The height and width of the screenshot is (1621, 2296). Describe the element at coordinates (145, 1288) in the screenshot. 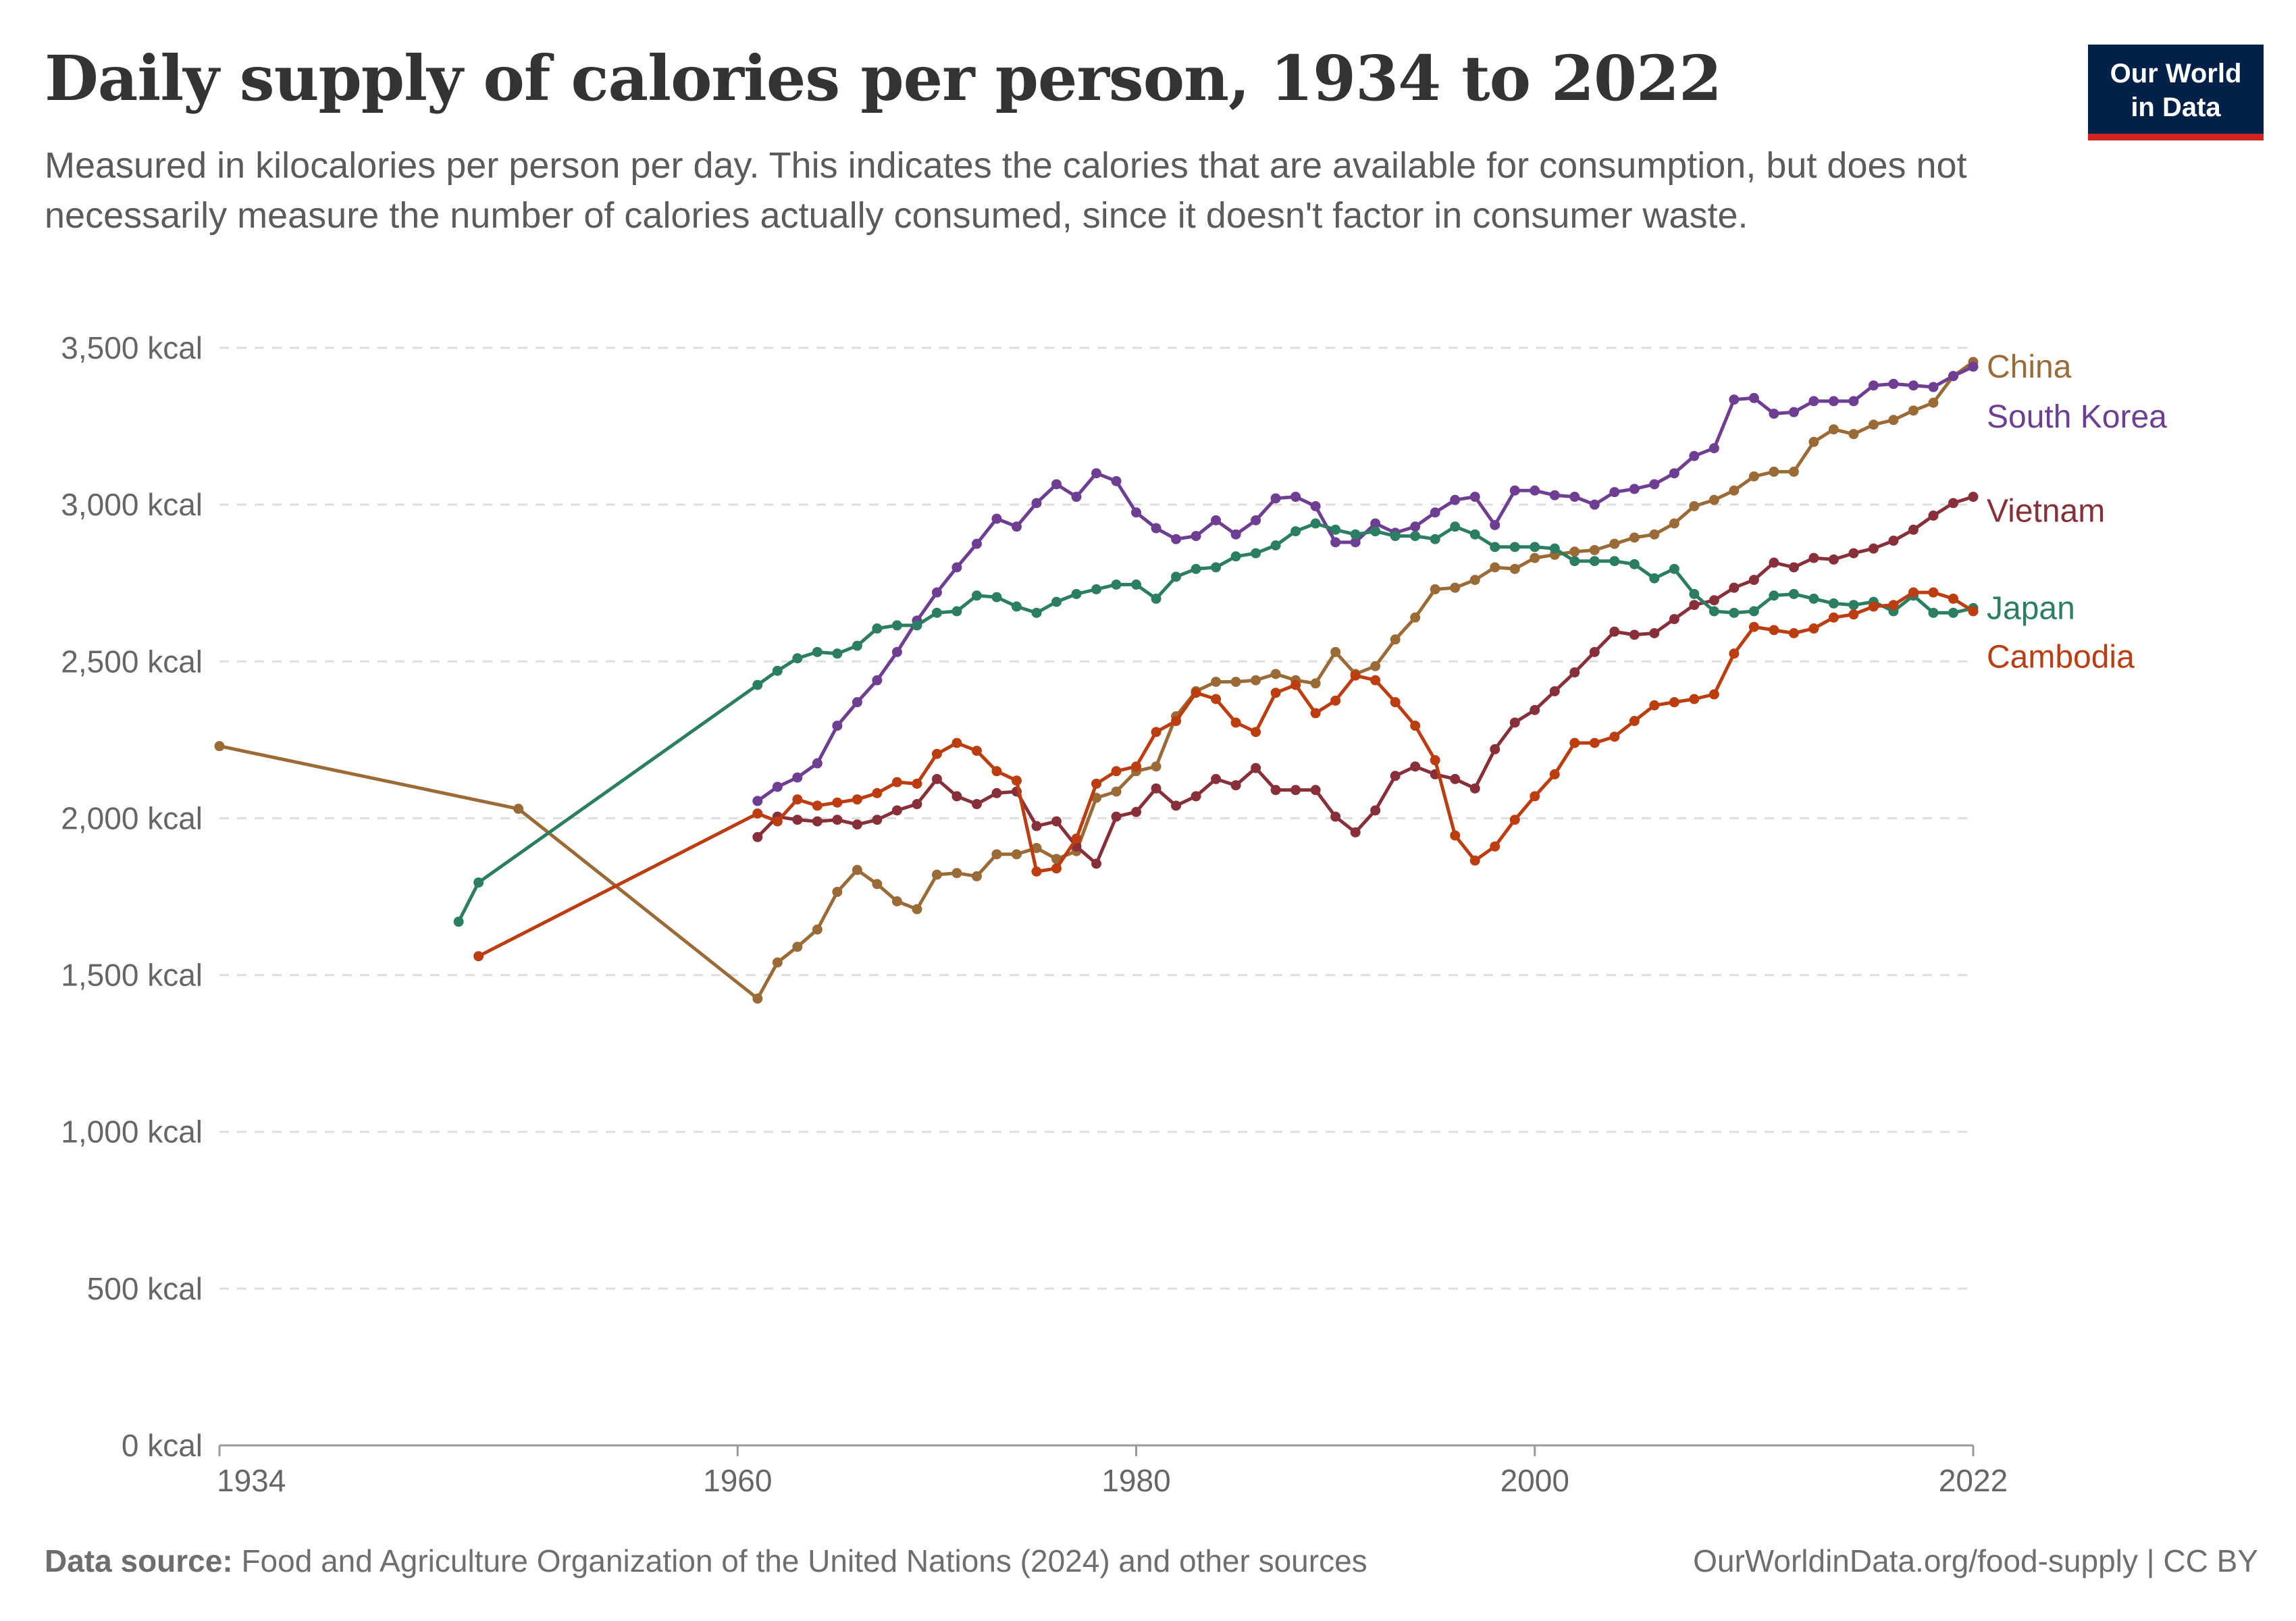

I see `y-tick-label: 500 kcal` at that location.